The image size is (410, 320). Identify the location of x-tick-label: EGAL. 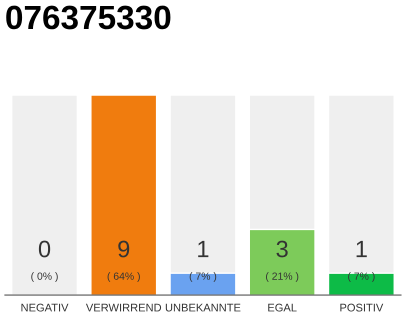
(282, 308).